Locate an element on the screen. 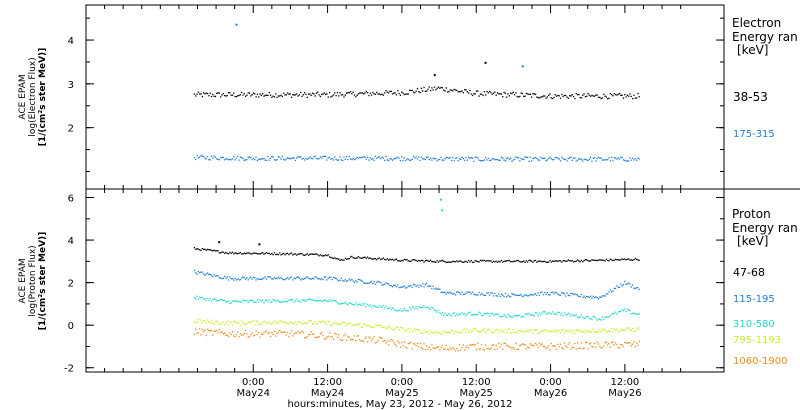 The height and width of the screenshot is (410, 800). y-tick-label: -2 is located at coordinates (69, 369).